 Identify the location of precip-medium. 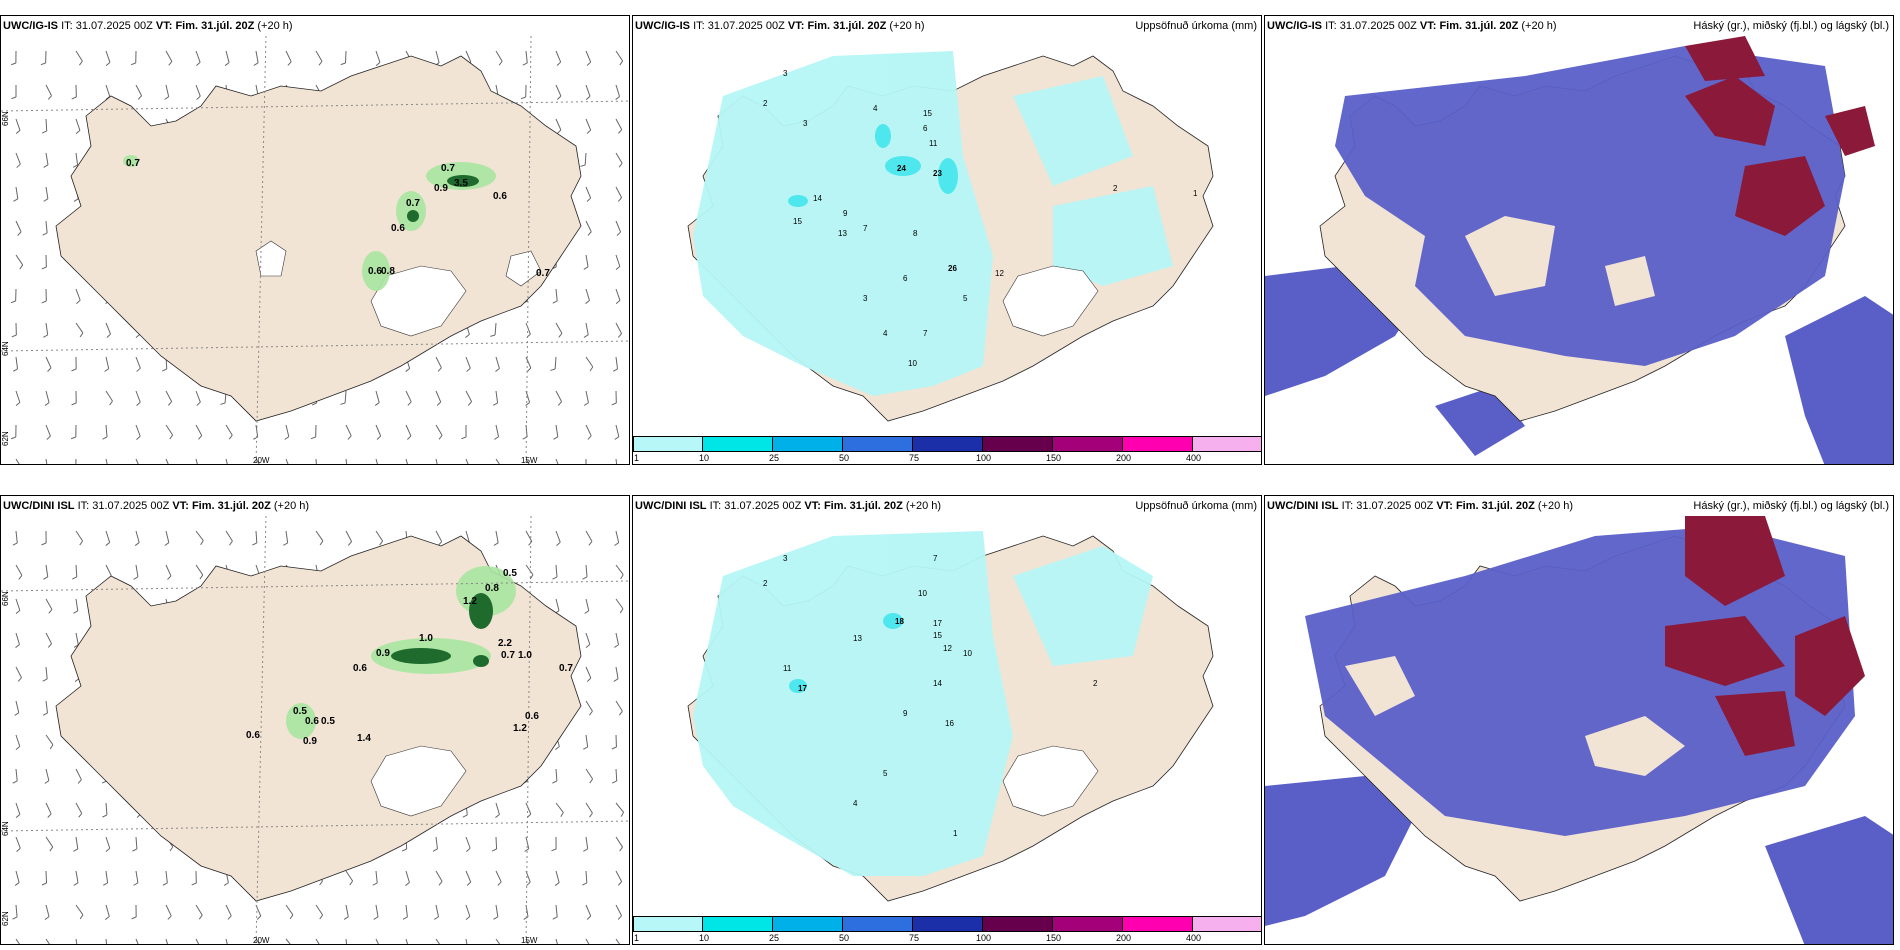
(846, 653).